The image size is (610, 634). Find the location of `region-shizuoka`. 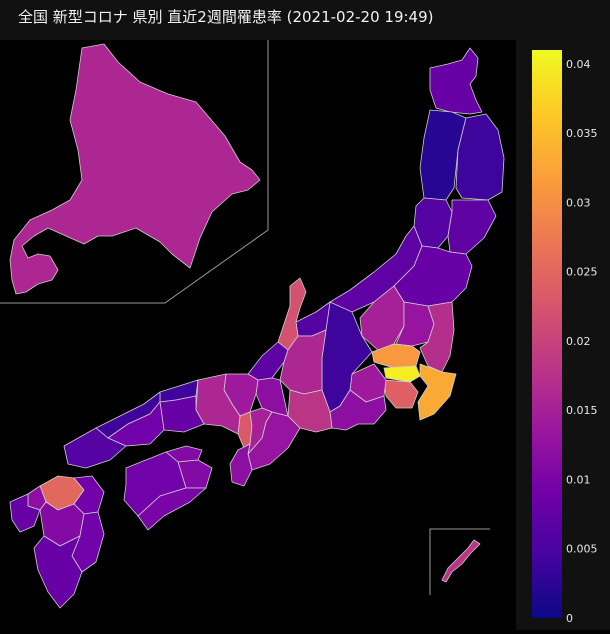

region-shizuoka is located at coordinates (358, 410).